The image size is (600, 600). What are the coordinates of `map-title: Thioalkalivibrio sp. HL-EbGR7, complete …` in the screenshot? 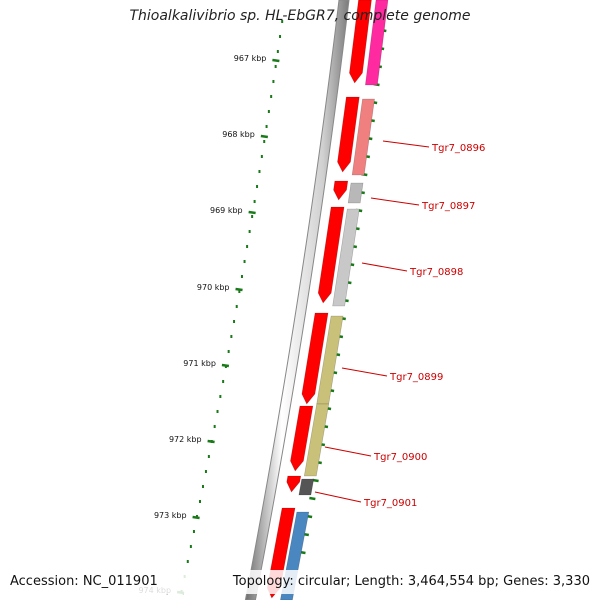 It's located at (300, 16).